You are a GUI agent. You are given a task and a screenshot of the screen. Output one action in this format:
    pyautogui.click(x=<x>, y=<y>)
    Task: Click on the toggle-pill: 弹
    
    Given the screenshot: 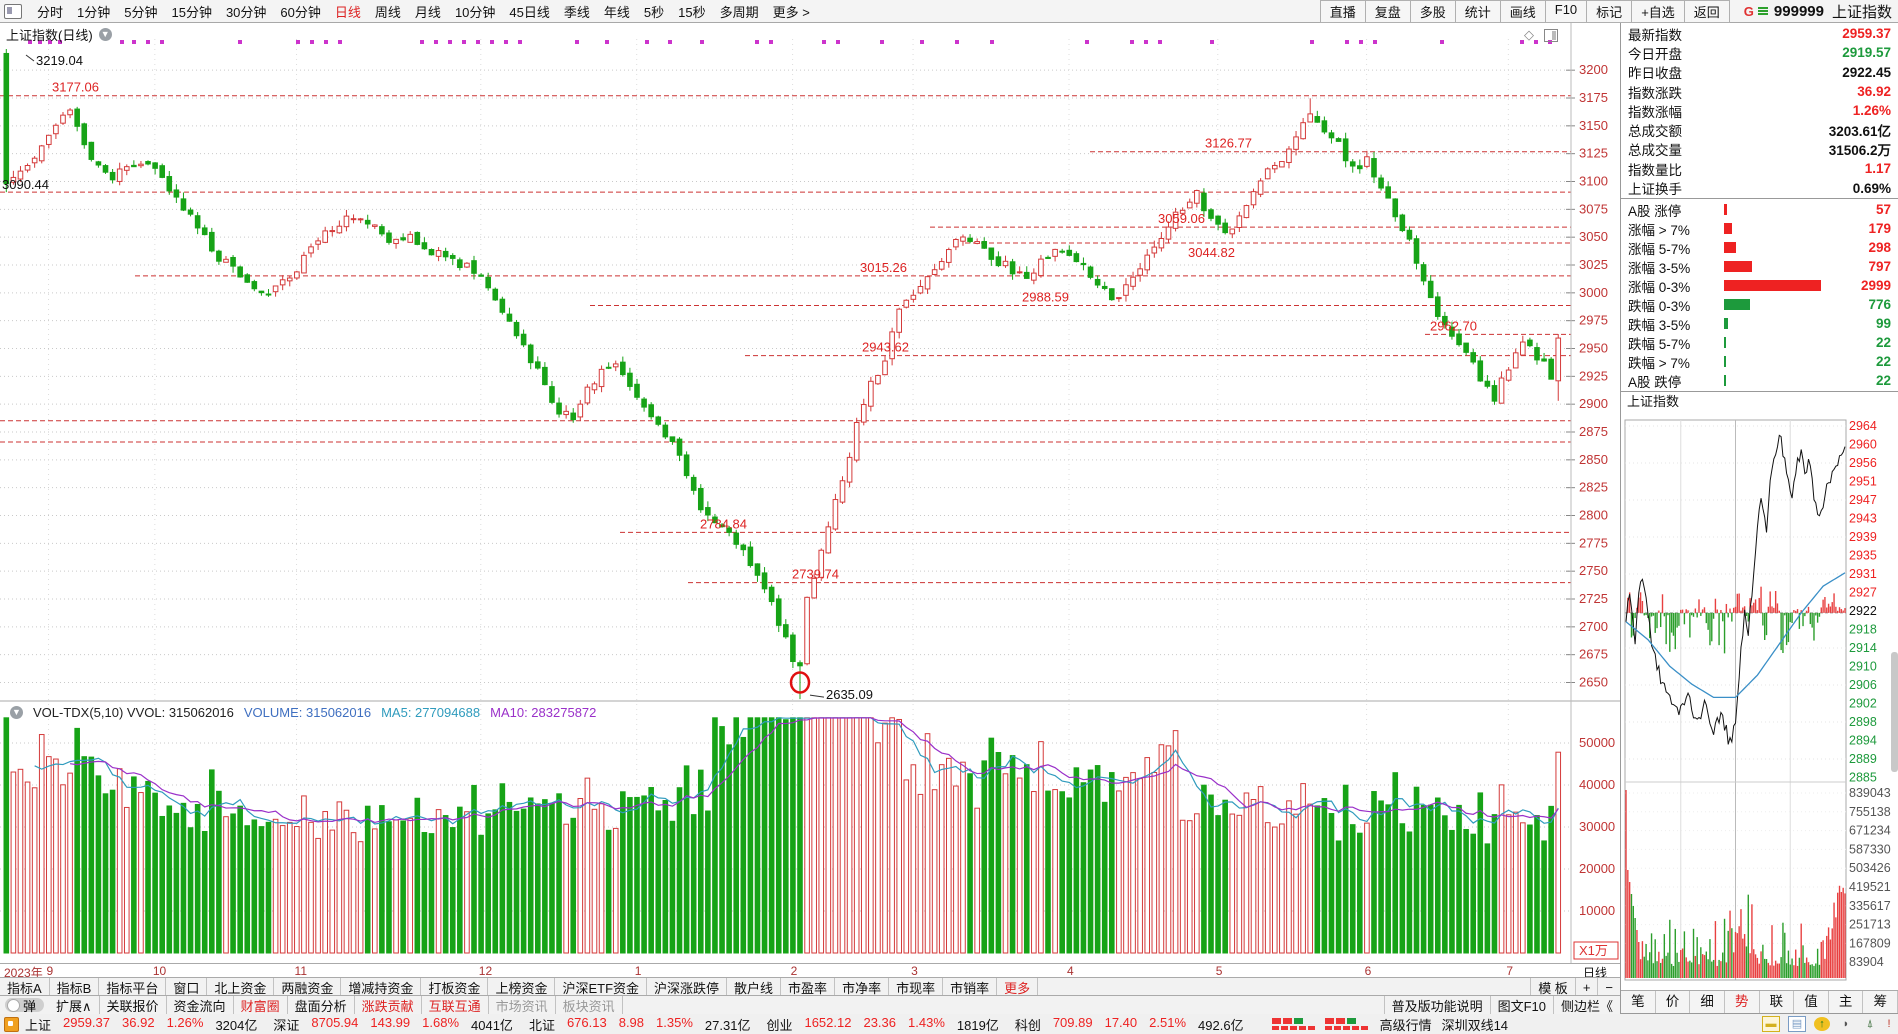 What is the action you would take?
    pyautogui.click(x=25, y=1006)
    